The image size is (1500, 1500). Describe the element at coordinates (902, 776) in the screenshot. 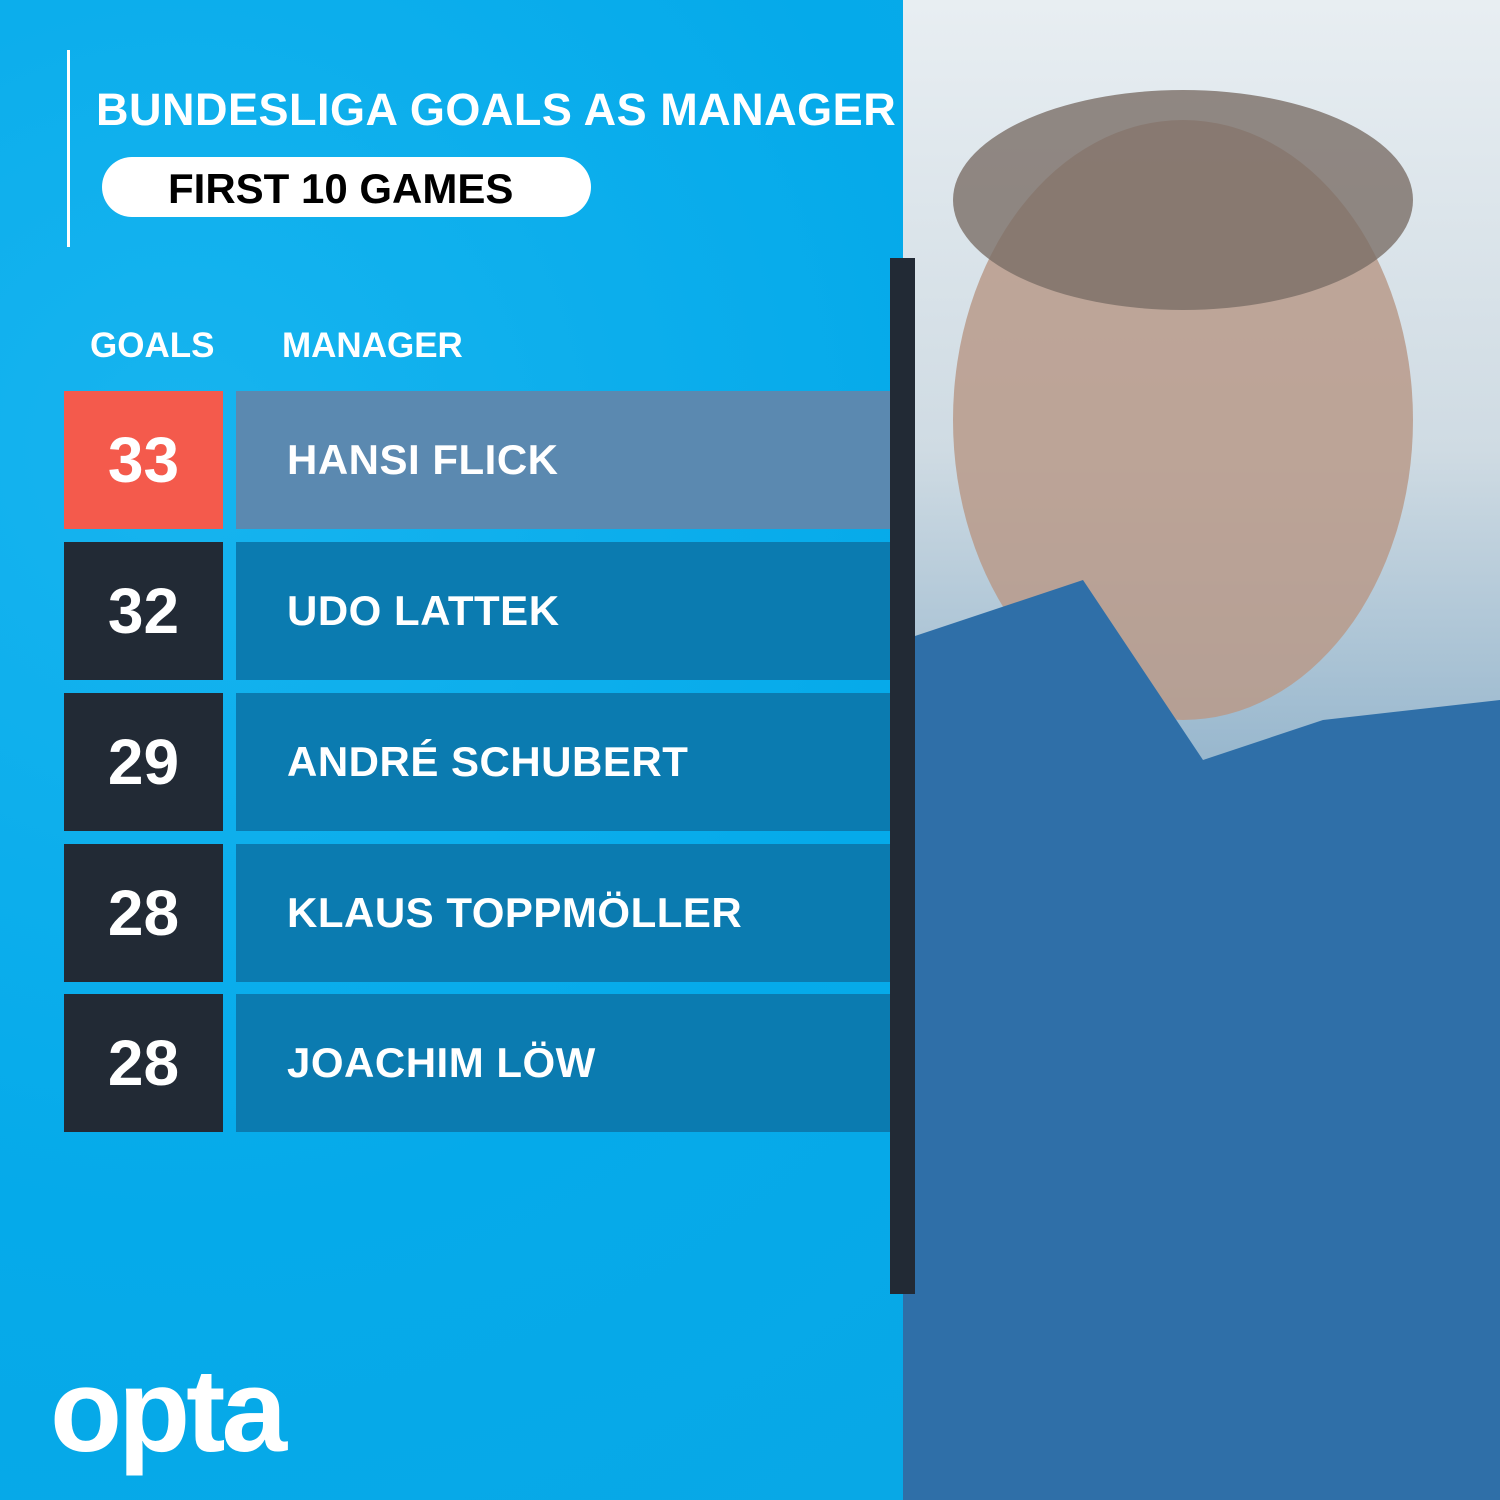

I see `divider-bar` at that location.